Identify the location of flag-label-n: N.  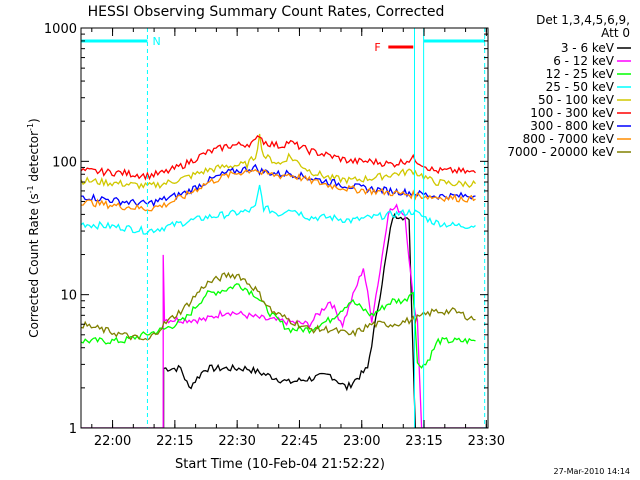
(156, 41).